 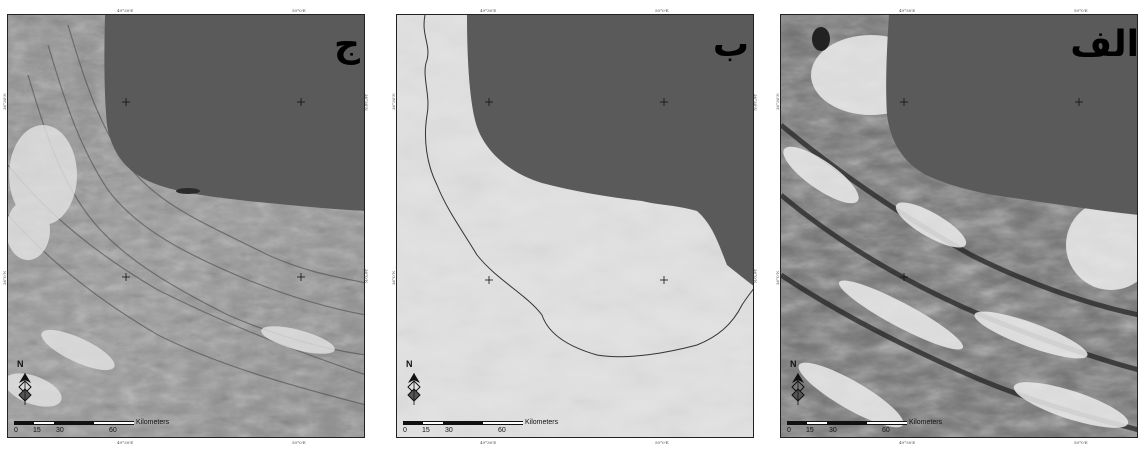 I want to click on panel-letter: ب, so click(x=730, y=44).